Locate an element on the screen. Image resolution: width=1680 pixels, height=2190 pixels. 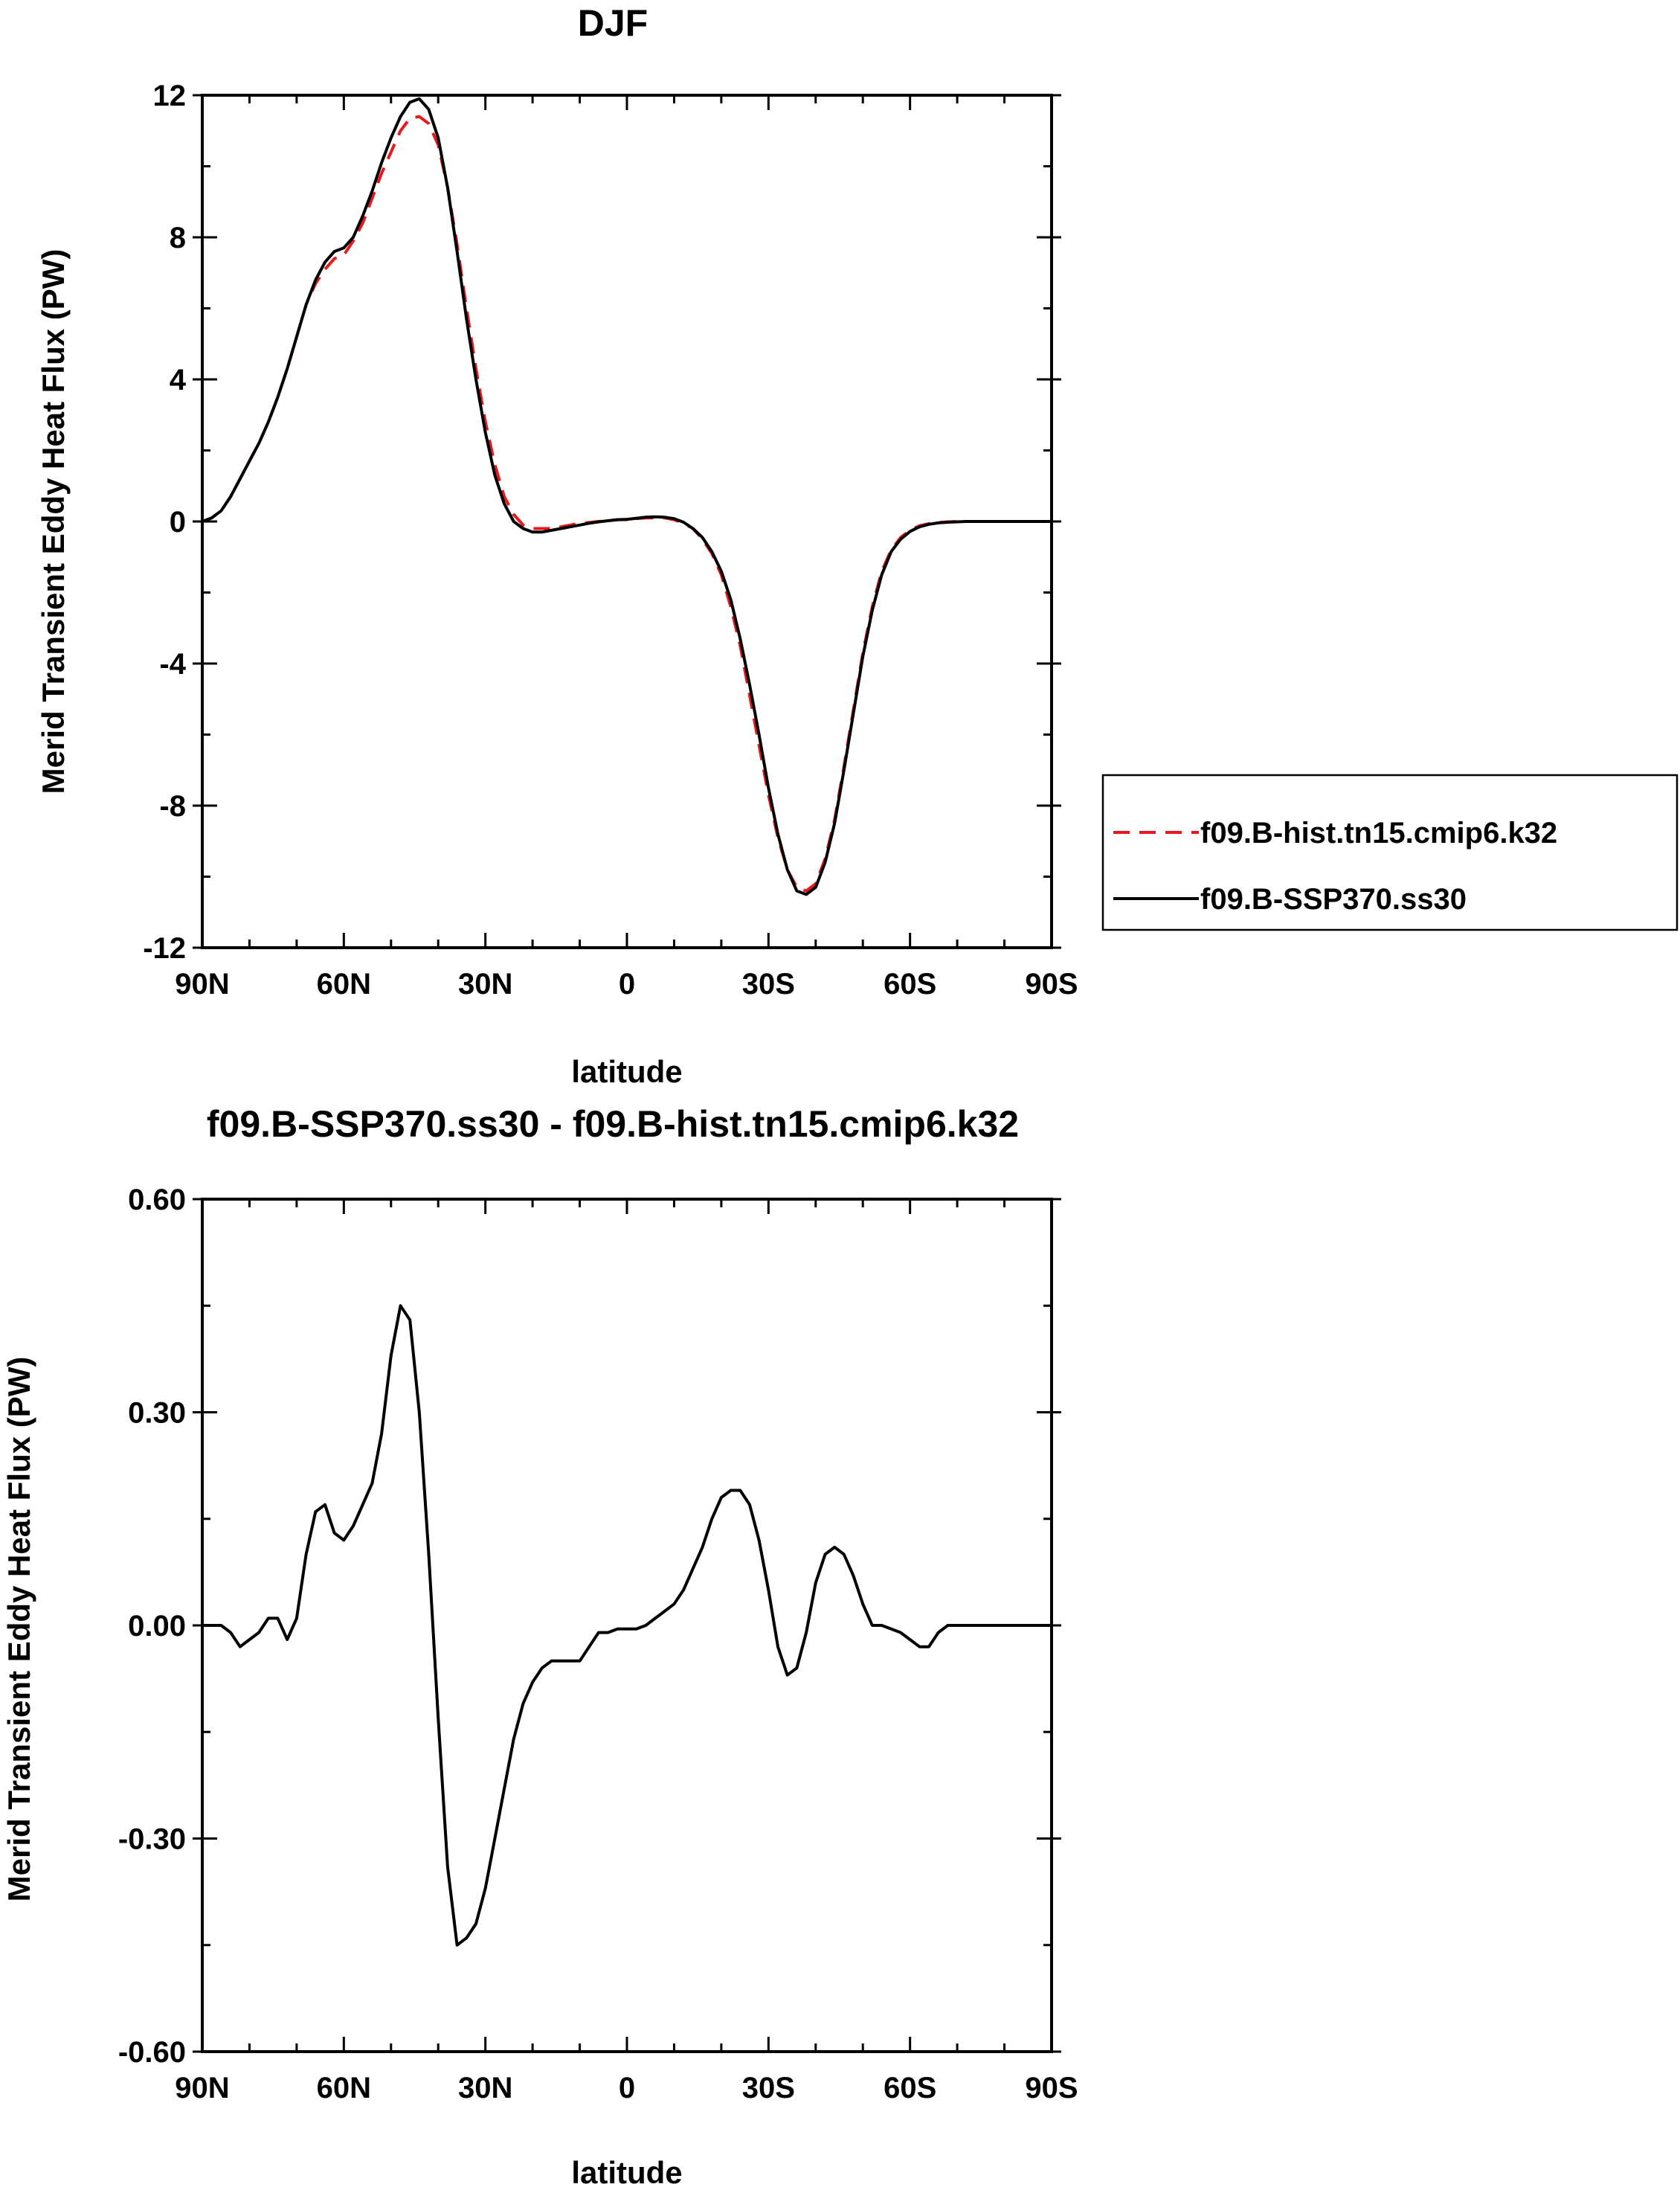
top-x-tick-labels: 90N 60N 30N 0 30S 60S 90S is located at coordinates (626, 985).